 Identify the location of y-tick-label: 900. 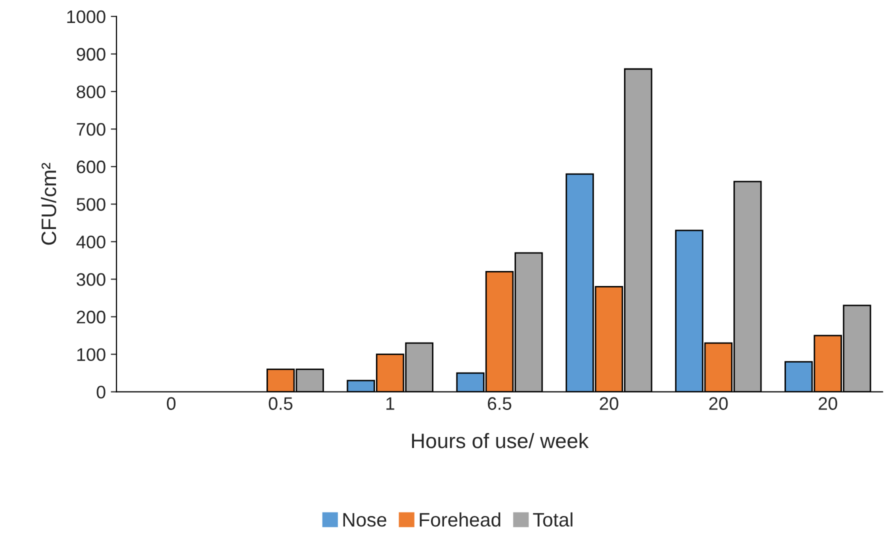
(91, 54).